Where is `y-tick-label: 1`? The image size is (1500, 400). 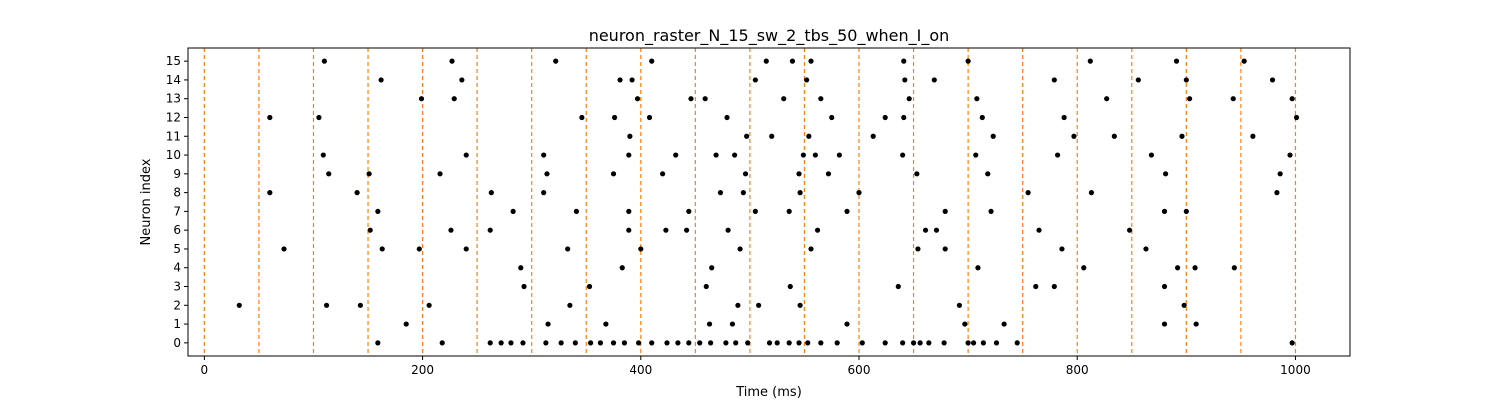 y-tick-label: 1 is located at coordinates (177, 324).